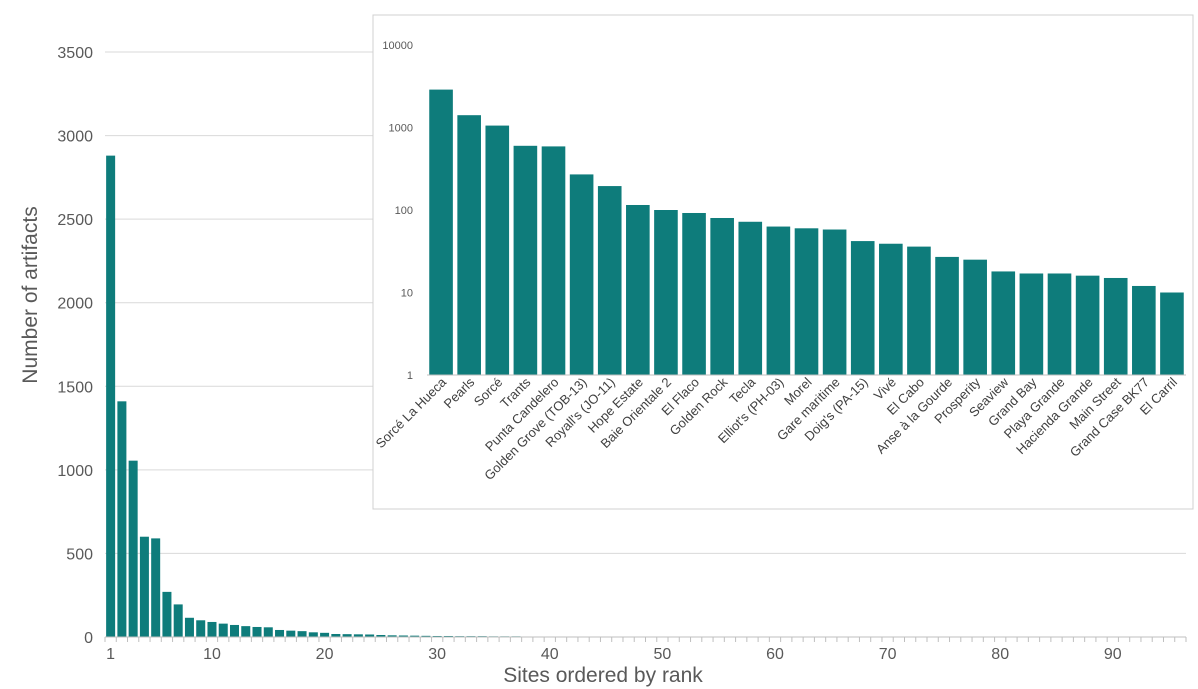  What do you see at coordinates (888, 654) in the screenshot?
I see `main-x-tick-label: 70` at bounding box center [888, 654].